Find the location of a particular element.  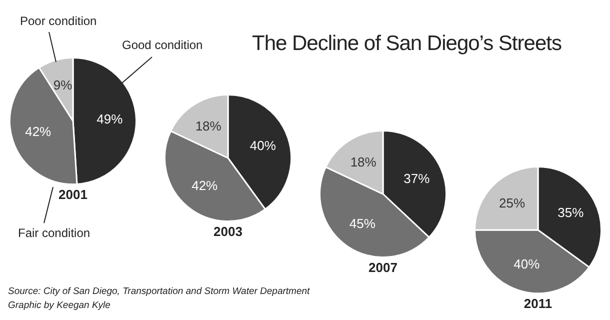

data-label: 25% is located at coordinates (512, 203).